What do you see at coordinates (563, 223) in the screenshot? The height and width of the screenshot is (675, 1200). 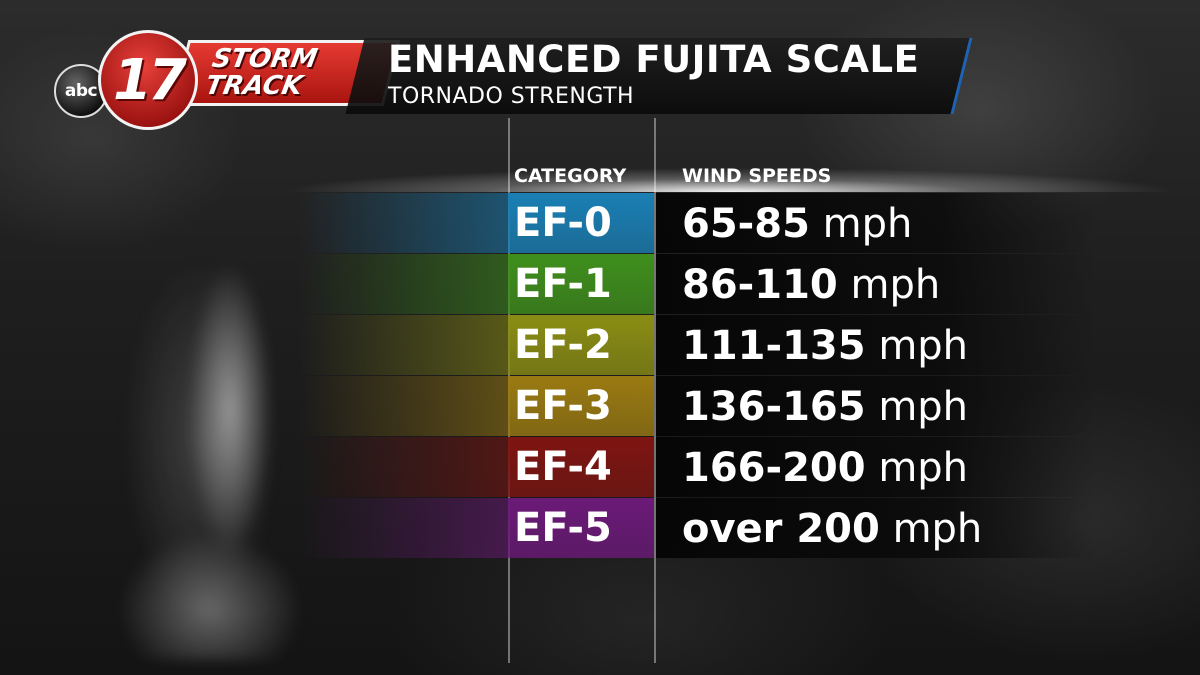 I see `category-label: EF-0` at bounding box center [563, 223].